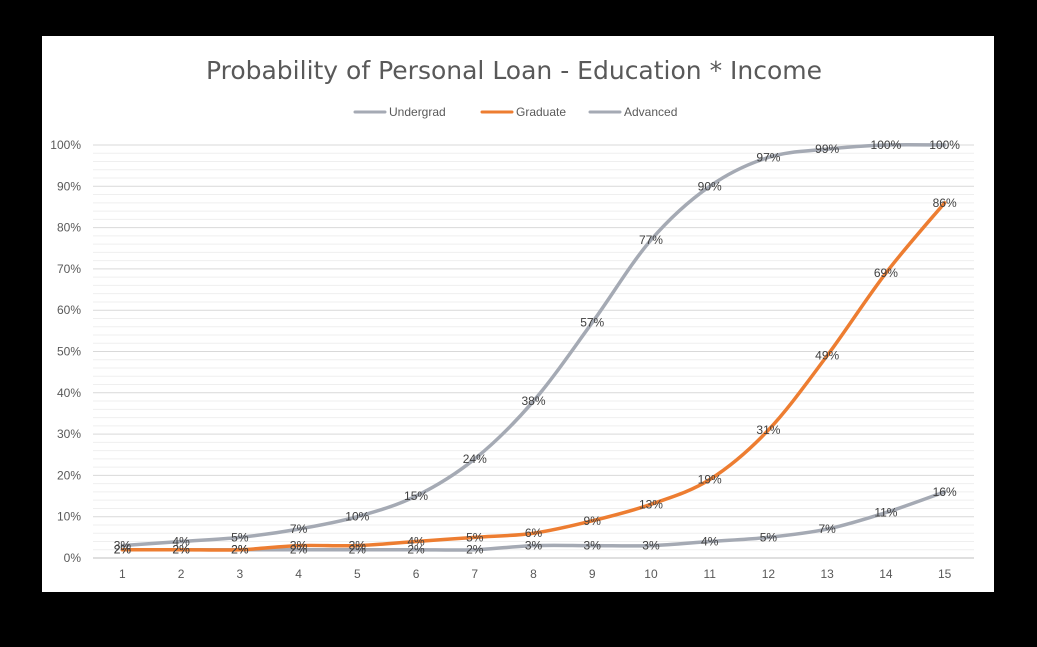 Image resolution: width=1037 pixels, height=647 pixels. I want to click on data-label: 77%, so click(651, 240).